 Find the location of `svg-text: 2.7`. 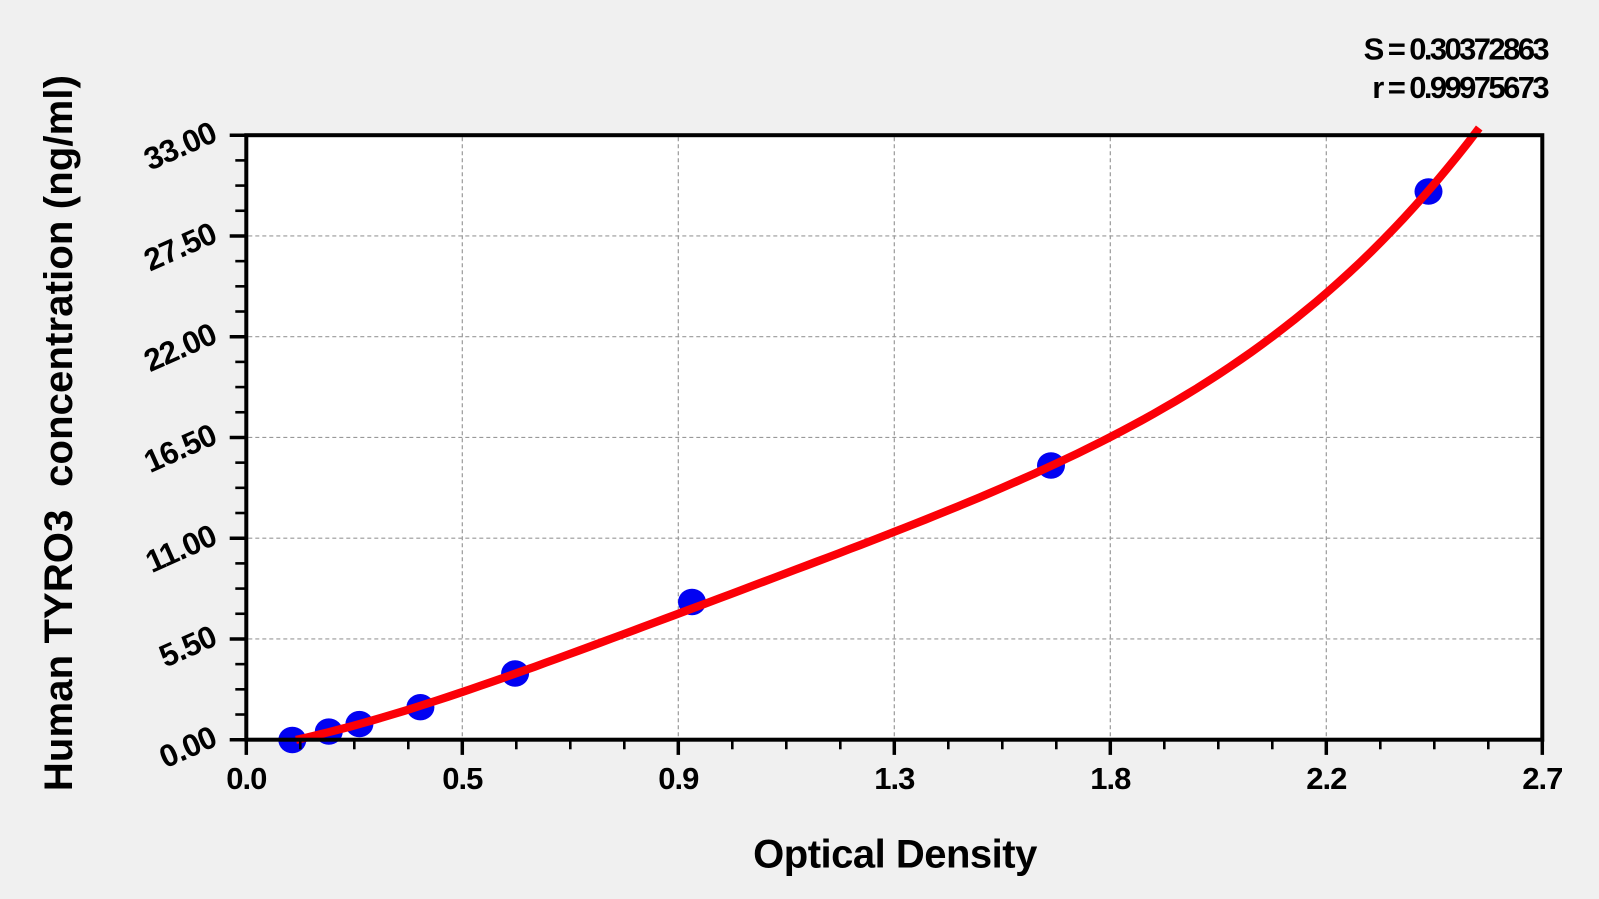

svg-text: 2.7 is located at coordinates (1542, 778).